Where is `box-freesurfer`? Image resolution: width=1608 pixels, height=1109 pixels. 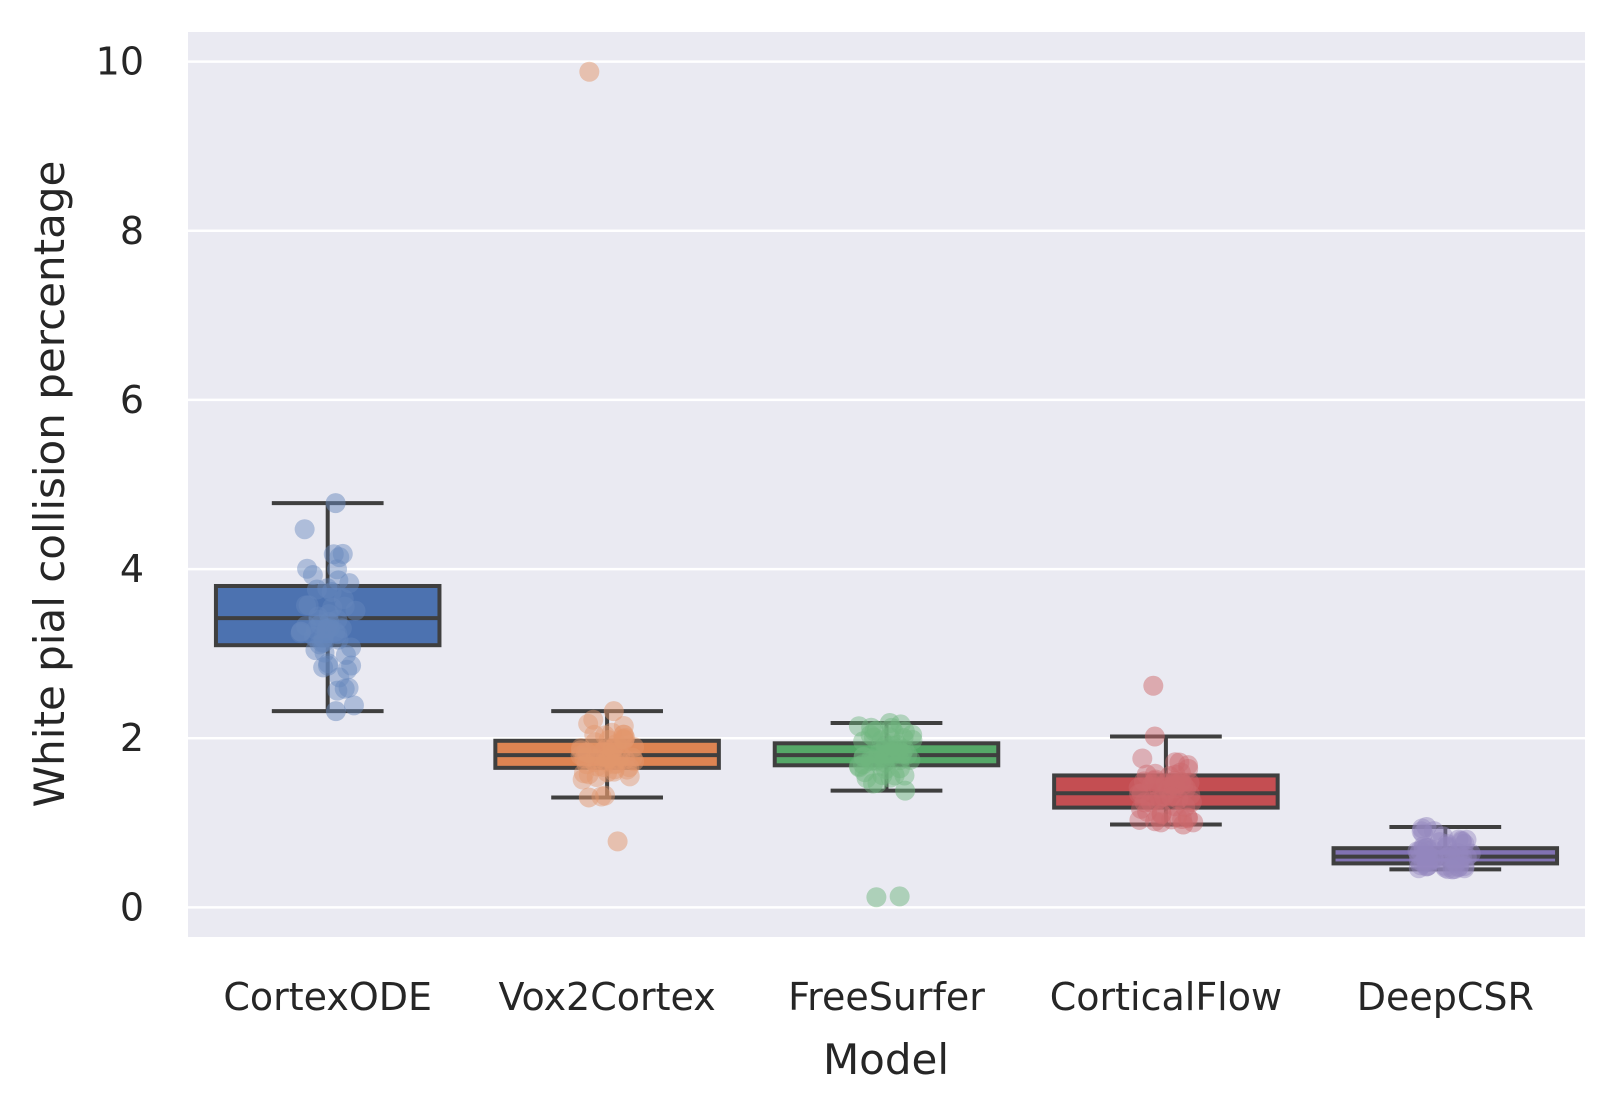
box-freesurfer is located at coordinates (886, 757).